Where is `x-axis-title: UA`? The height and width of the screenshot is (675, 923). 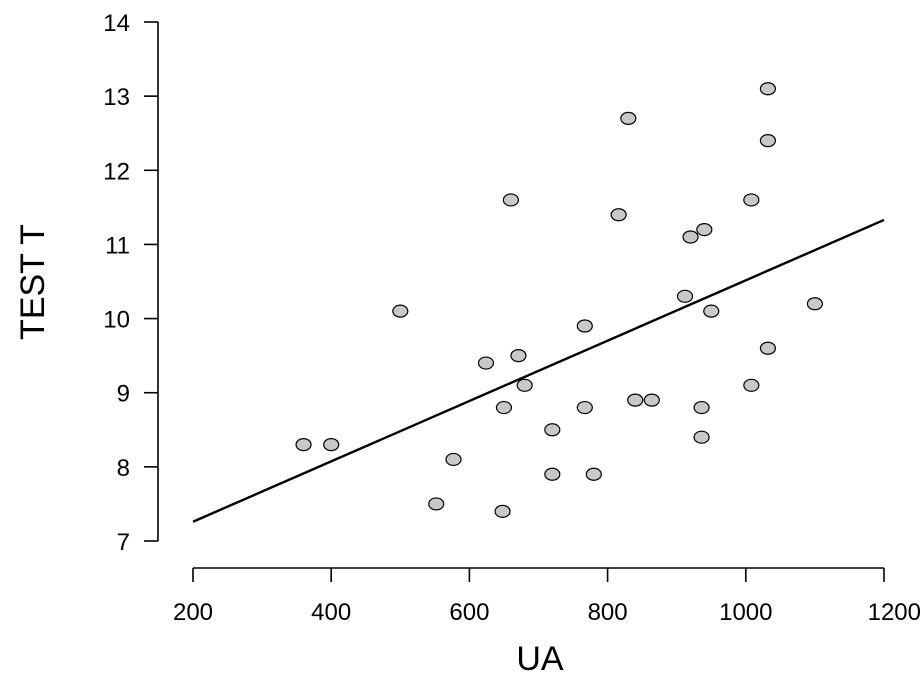
x-axis-title: UA is located at coordinates (540, 657).